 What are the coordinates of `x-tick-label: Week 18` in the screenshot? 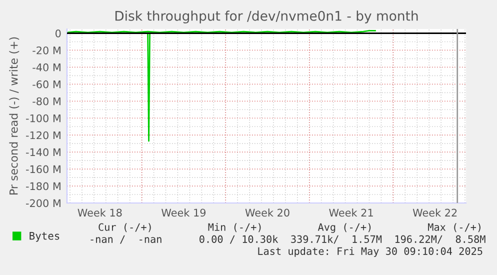 It's located at (100, 212).